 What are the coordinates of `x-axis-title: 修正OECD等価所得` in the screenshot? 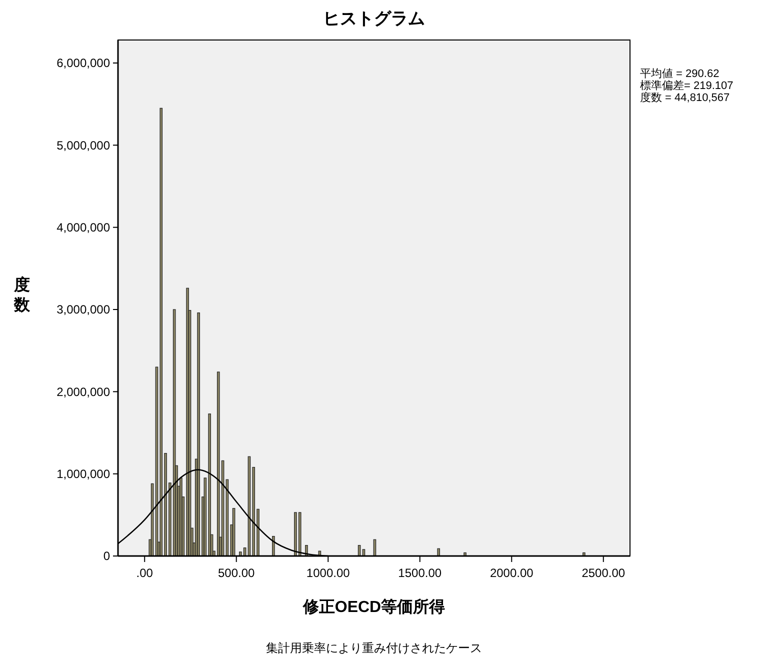 It's located at (374, 607).